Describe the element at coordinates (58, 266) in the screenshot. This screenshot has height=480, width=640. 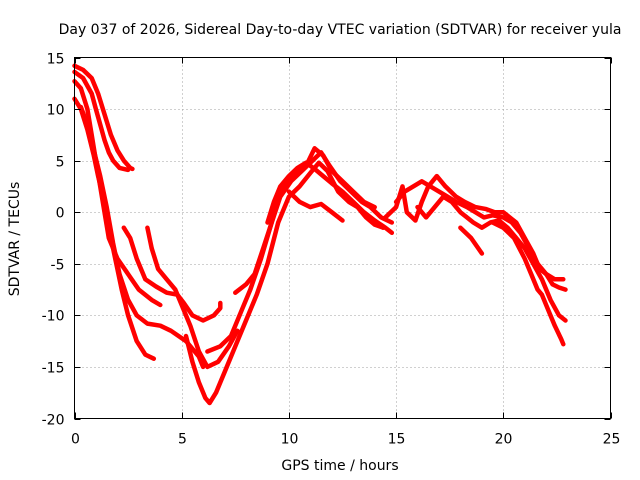
I see `y-tick-label: -5` at that location.